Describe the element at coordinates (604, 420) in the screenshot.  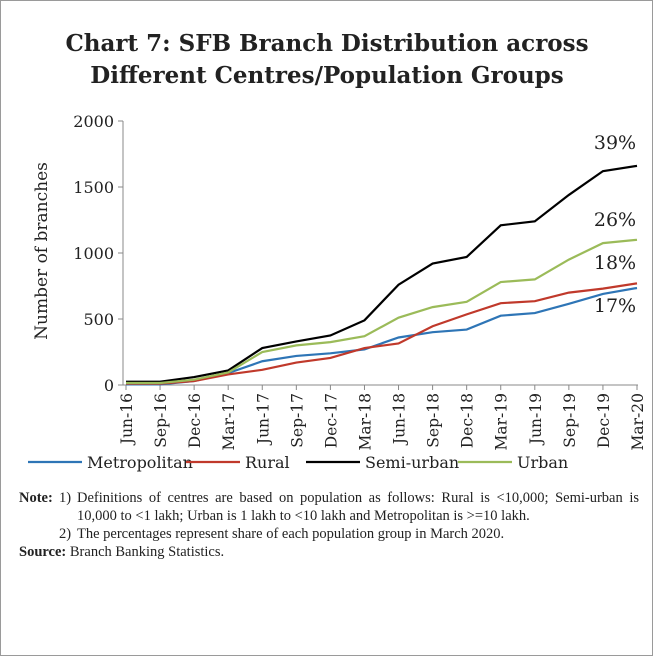
I see `x-tick-label: Dec-19` at that location.